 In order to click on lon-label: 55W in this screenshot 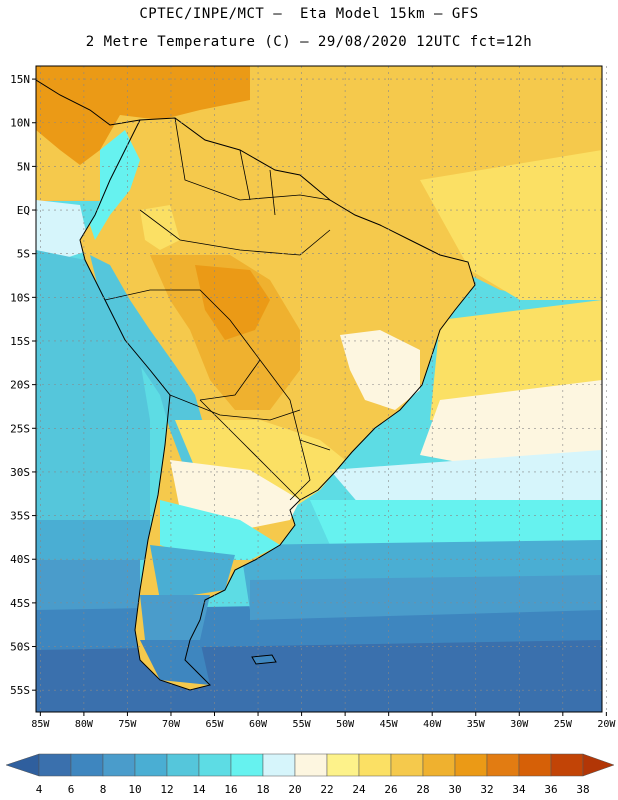, I will do `click(302, 724)`.